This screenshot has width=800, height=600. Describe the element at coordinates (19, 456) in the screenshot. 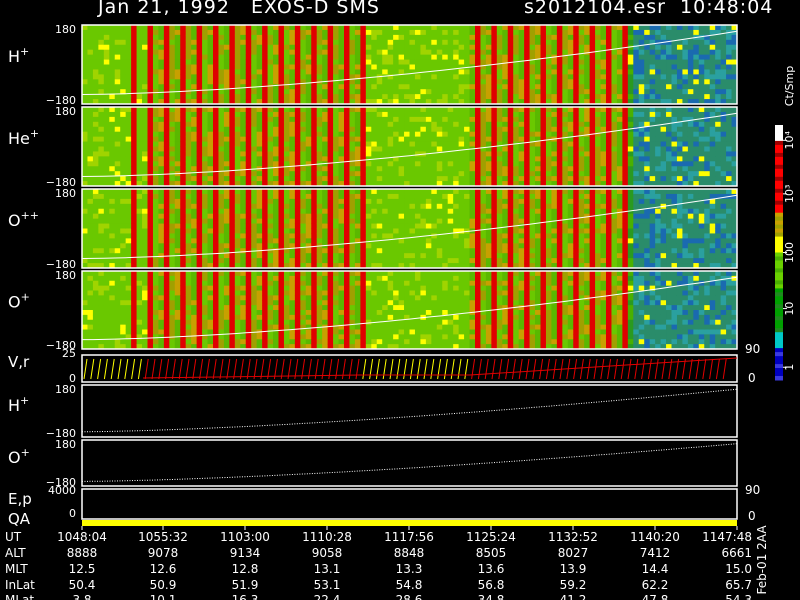

I see `line-panel-label-1: O+` at that location.